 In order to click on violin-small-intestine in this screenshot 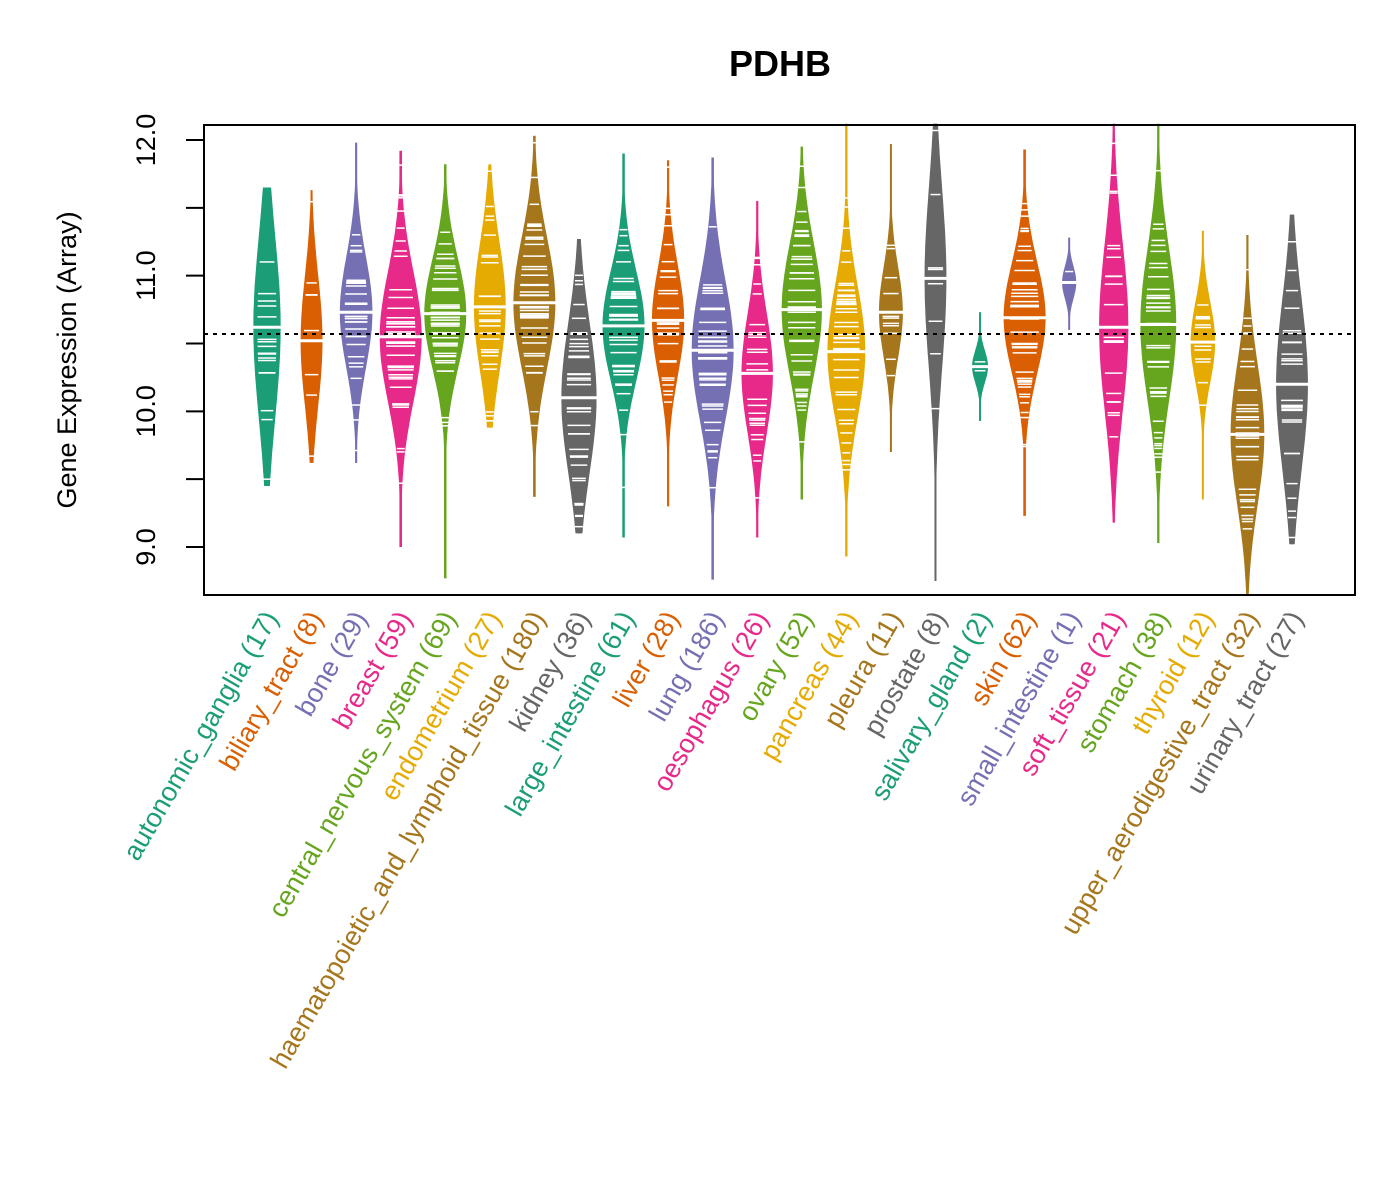, I will do `click(1069, 283)`.